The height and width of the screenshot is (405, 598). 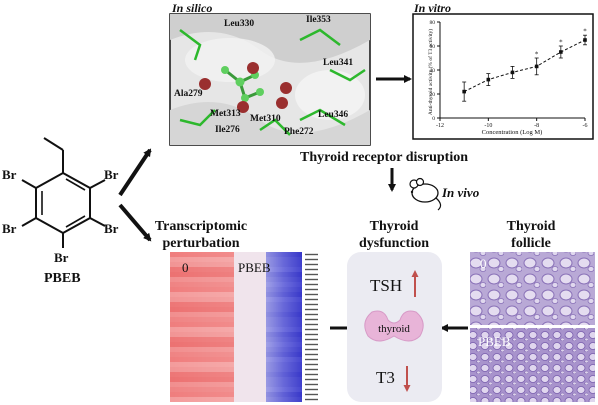 What do you see at coordinates (254, 267) in the screenshot?
I see `heatmap-group-treated: PBEB` at bounding box center [254, 267].